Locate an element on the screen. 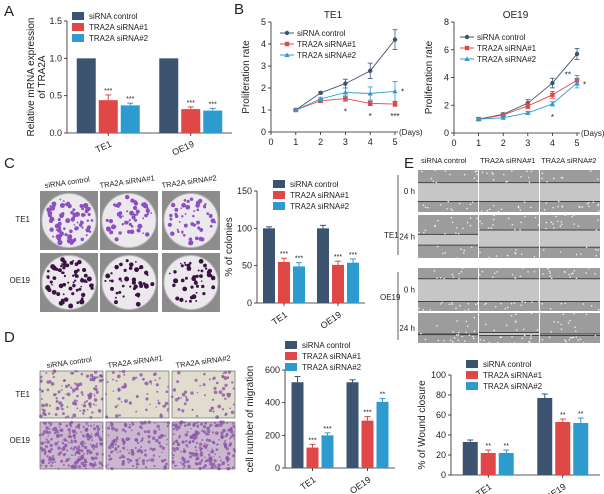  column-header: siRNA control is located at coordinates (69, 362).